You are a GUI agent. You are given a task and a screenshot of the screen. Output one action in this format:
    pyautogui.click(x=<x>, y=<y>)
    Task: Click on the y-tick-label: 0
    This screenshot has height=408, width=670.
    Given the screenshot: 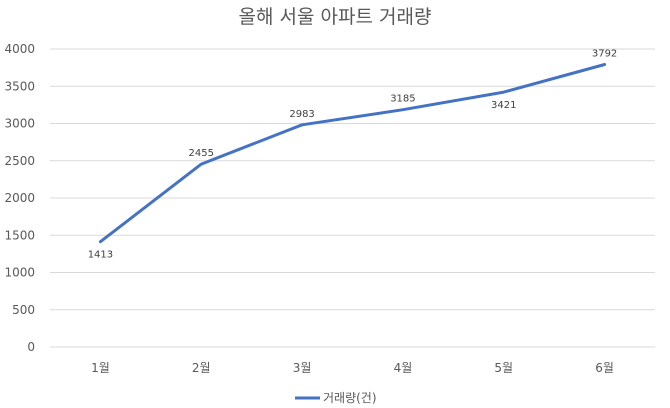 What is the action you would take?
    pyautogui.click(x=31, y=347)
    